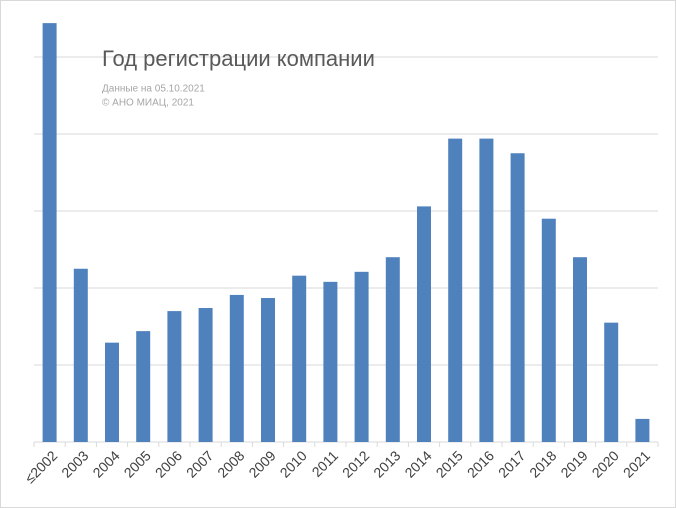 The image size is (676, 508). Describe the element at coordinates (238, 58) in the screenshot. I see `chart-title: Год регистрации компании` at that location.